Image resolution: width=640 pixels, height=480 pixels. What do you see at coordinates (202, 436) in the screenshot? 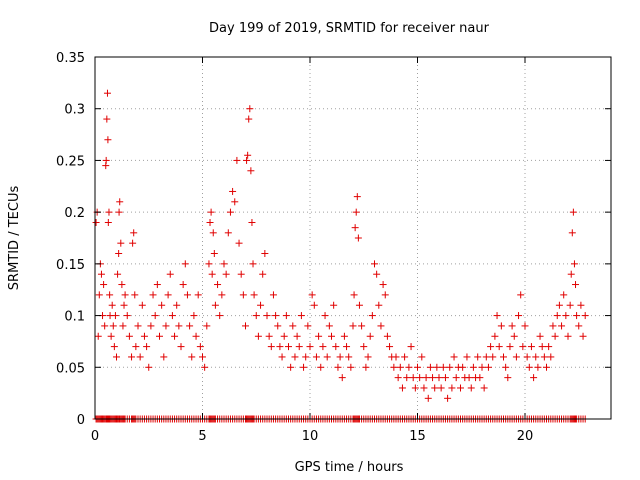
I see `x-tick-label: 5` at bounding box center [202, 436].